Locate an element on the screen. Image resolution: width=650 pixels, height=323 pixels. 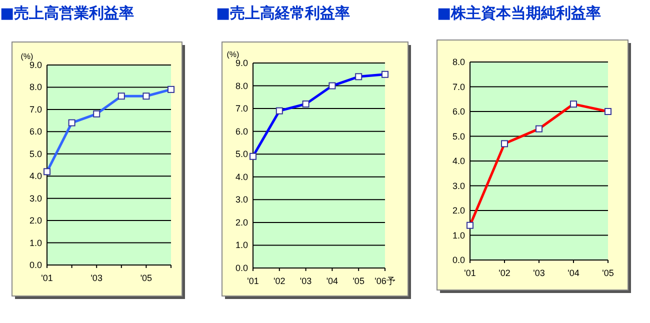
chart-title: ■売上高経常利益率 is located at coordinates (283, 13).